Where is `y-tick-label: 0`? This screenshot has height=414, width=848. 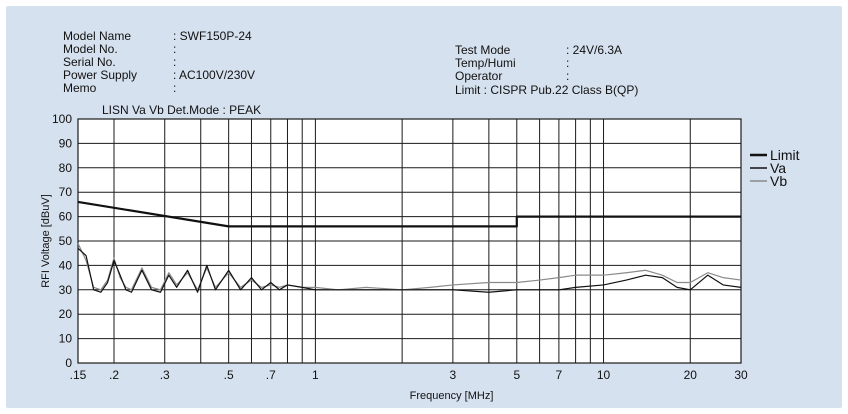
y-tick-label: 0 is located at coordinates (68, 363).